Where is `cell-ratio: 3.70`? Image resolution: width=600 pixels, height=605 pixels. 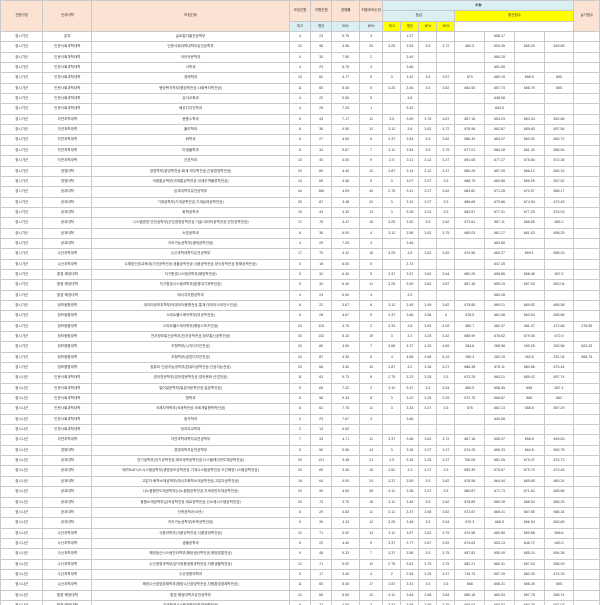 cell-ratio: 3.70 is located at coordinates (345, 502).